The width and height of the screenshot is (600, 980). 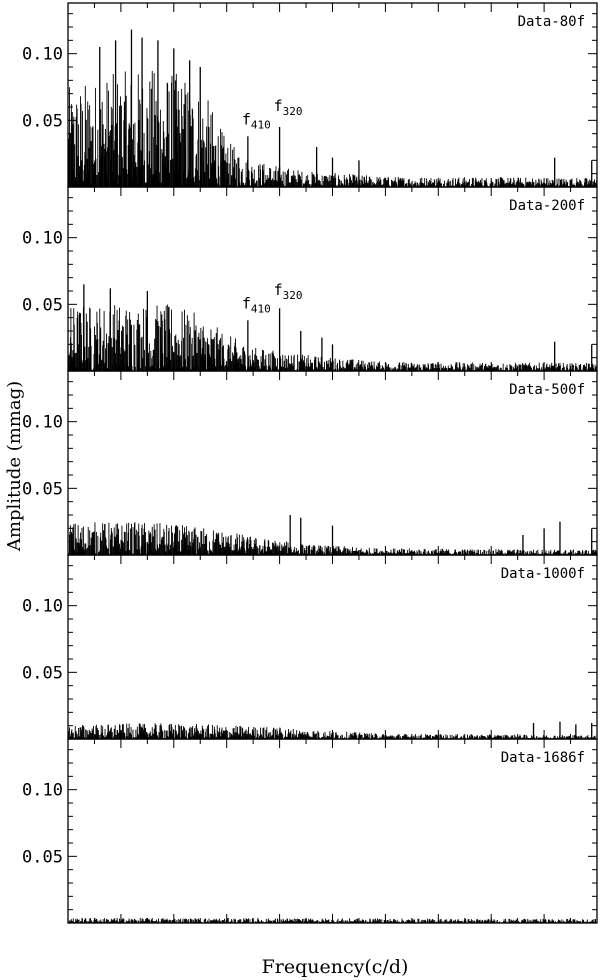 What do you see at coordinates (335, 967) in the screenshot?
I see `x-axis-label: Frequency(c/d)` at bounding box center [335, 967].